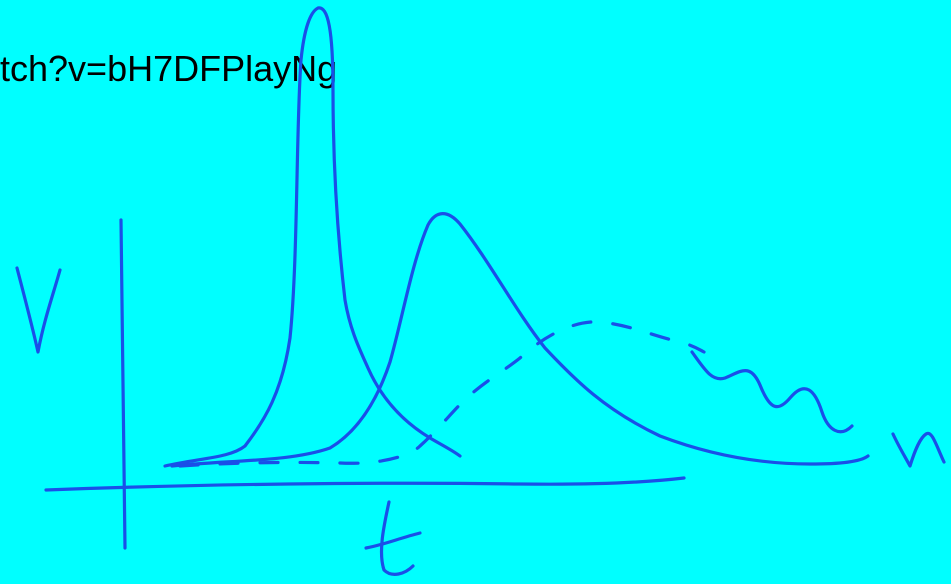 This screenshot has width=951, height=584. I want to click on url-fragment-text: tch?v=bH7DFPlayNg, so click(169, 68).